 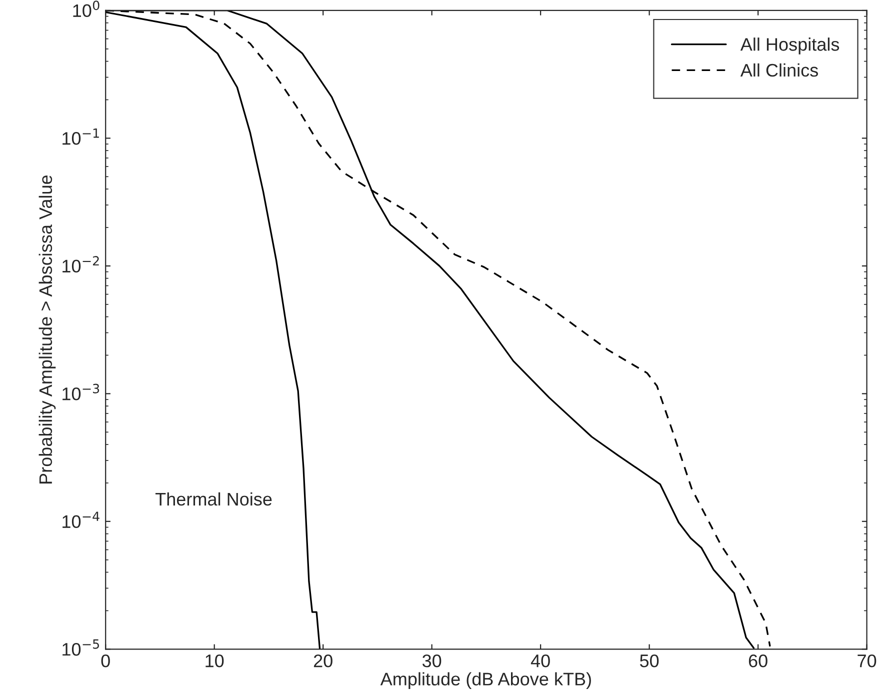 What do you see at coordinates (81, 520) in the screenshot?
I see `y-tick-label: 10$^{−4}$` at bounding box center [81, 520].